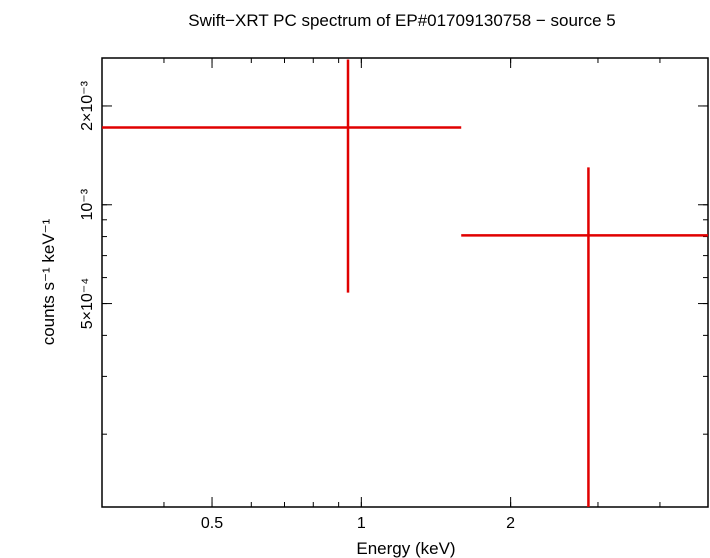 This screenshot has width=710, height=558. I want to click on x-tick-label: 1, so click(361, 523).